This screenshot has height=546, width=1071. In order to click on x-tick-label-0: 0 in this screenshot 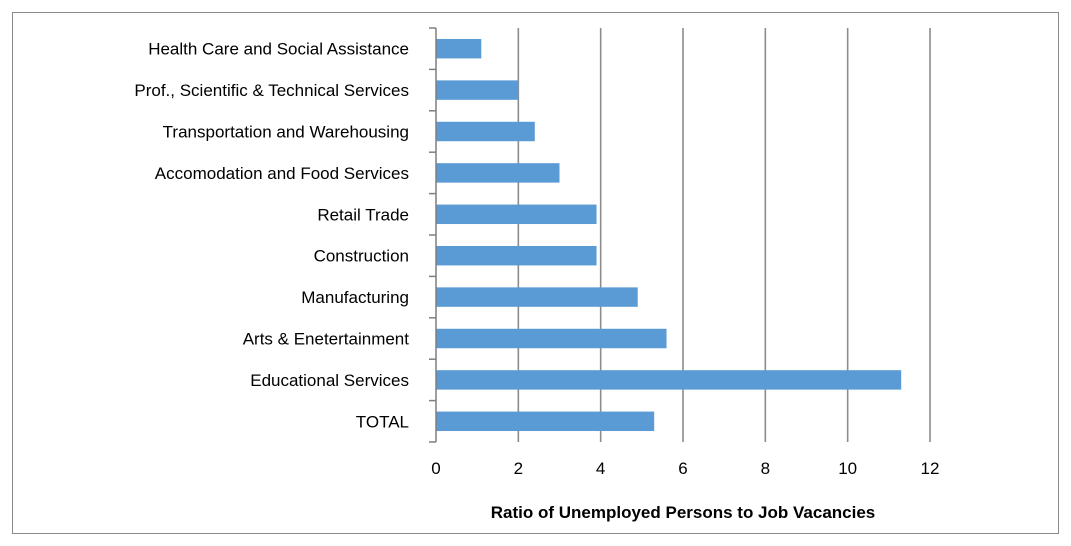, I will do `click(435, 468)`.